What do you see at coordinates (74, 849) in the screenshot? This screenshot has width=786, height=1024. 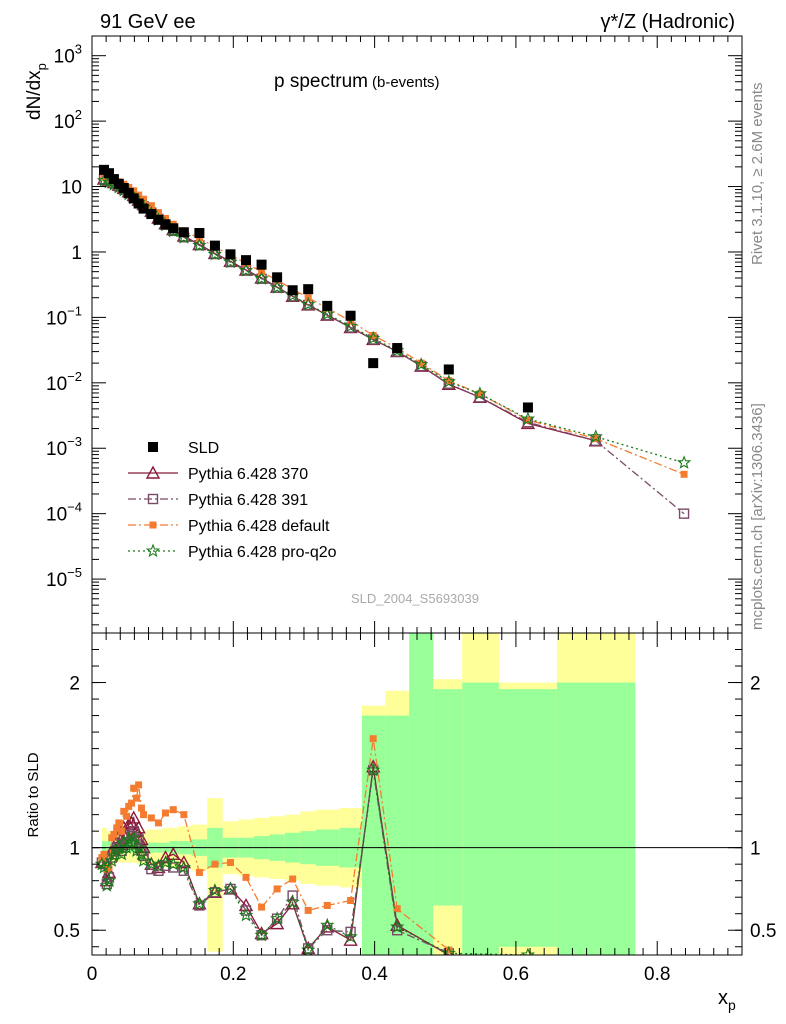 I see `ratio-y-tick-label: 1` at bounding box center [74, 849].